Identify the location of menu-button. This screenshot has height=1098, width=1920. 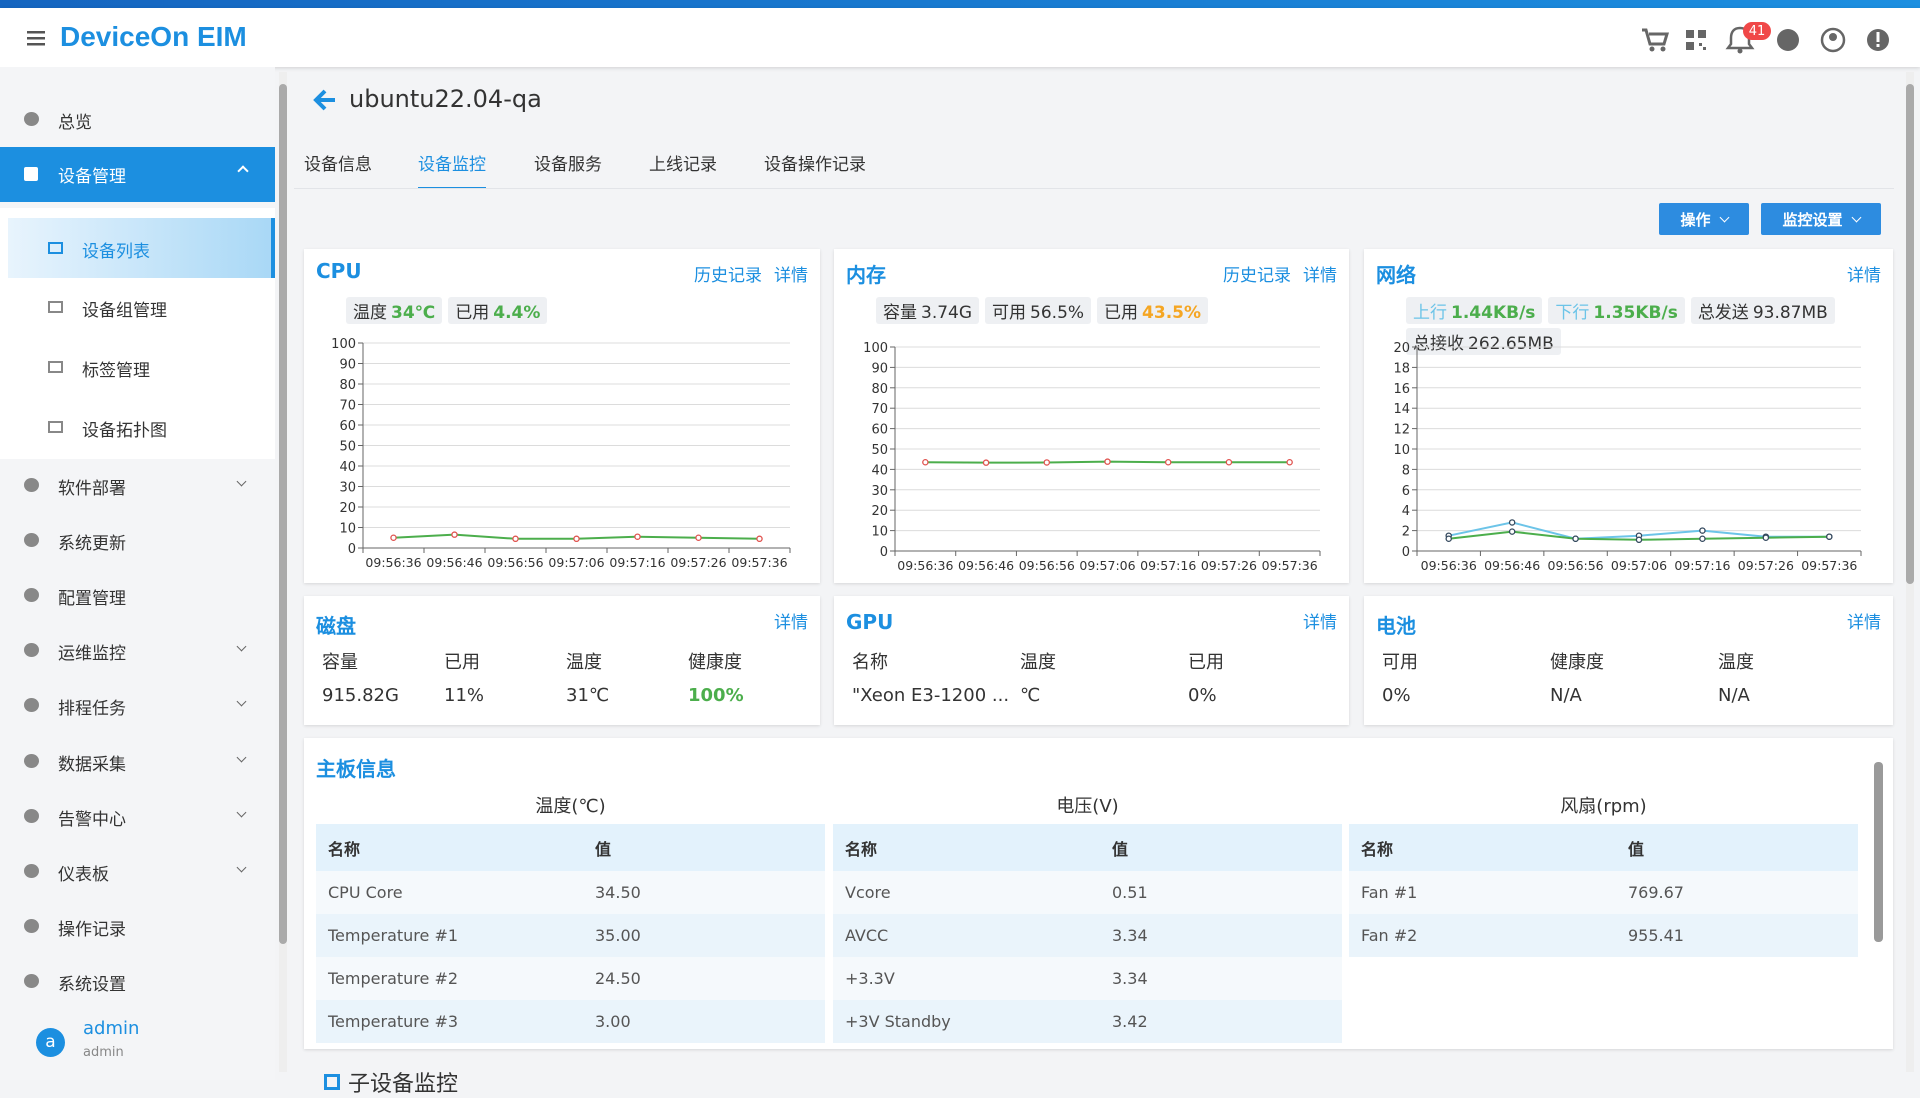
(37, 38).